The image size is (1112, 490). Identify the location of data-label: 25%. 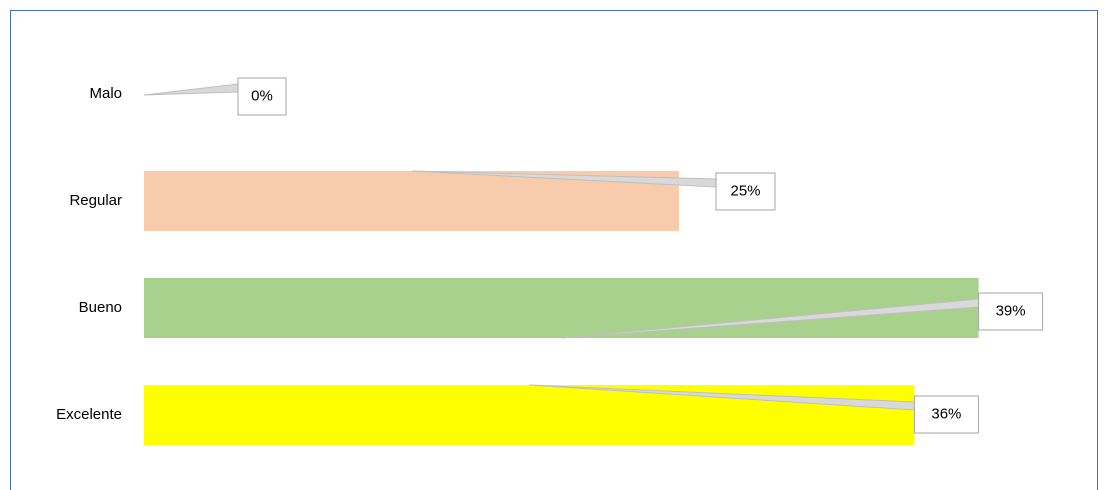
(745, 190).